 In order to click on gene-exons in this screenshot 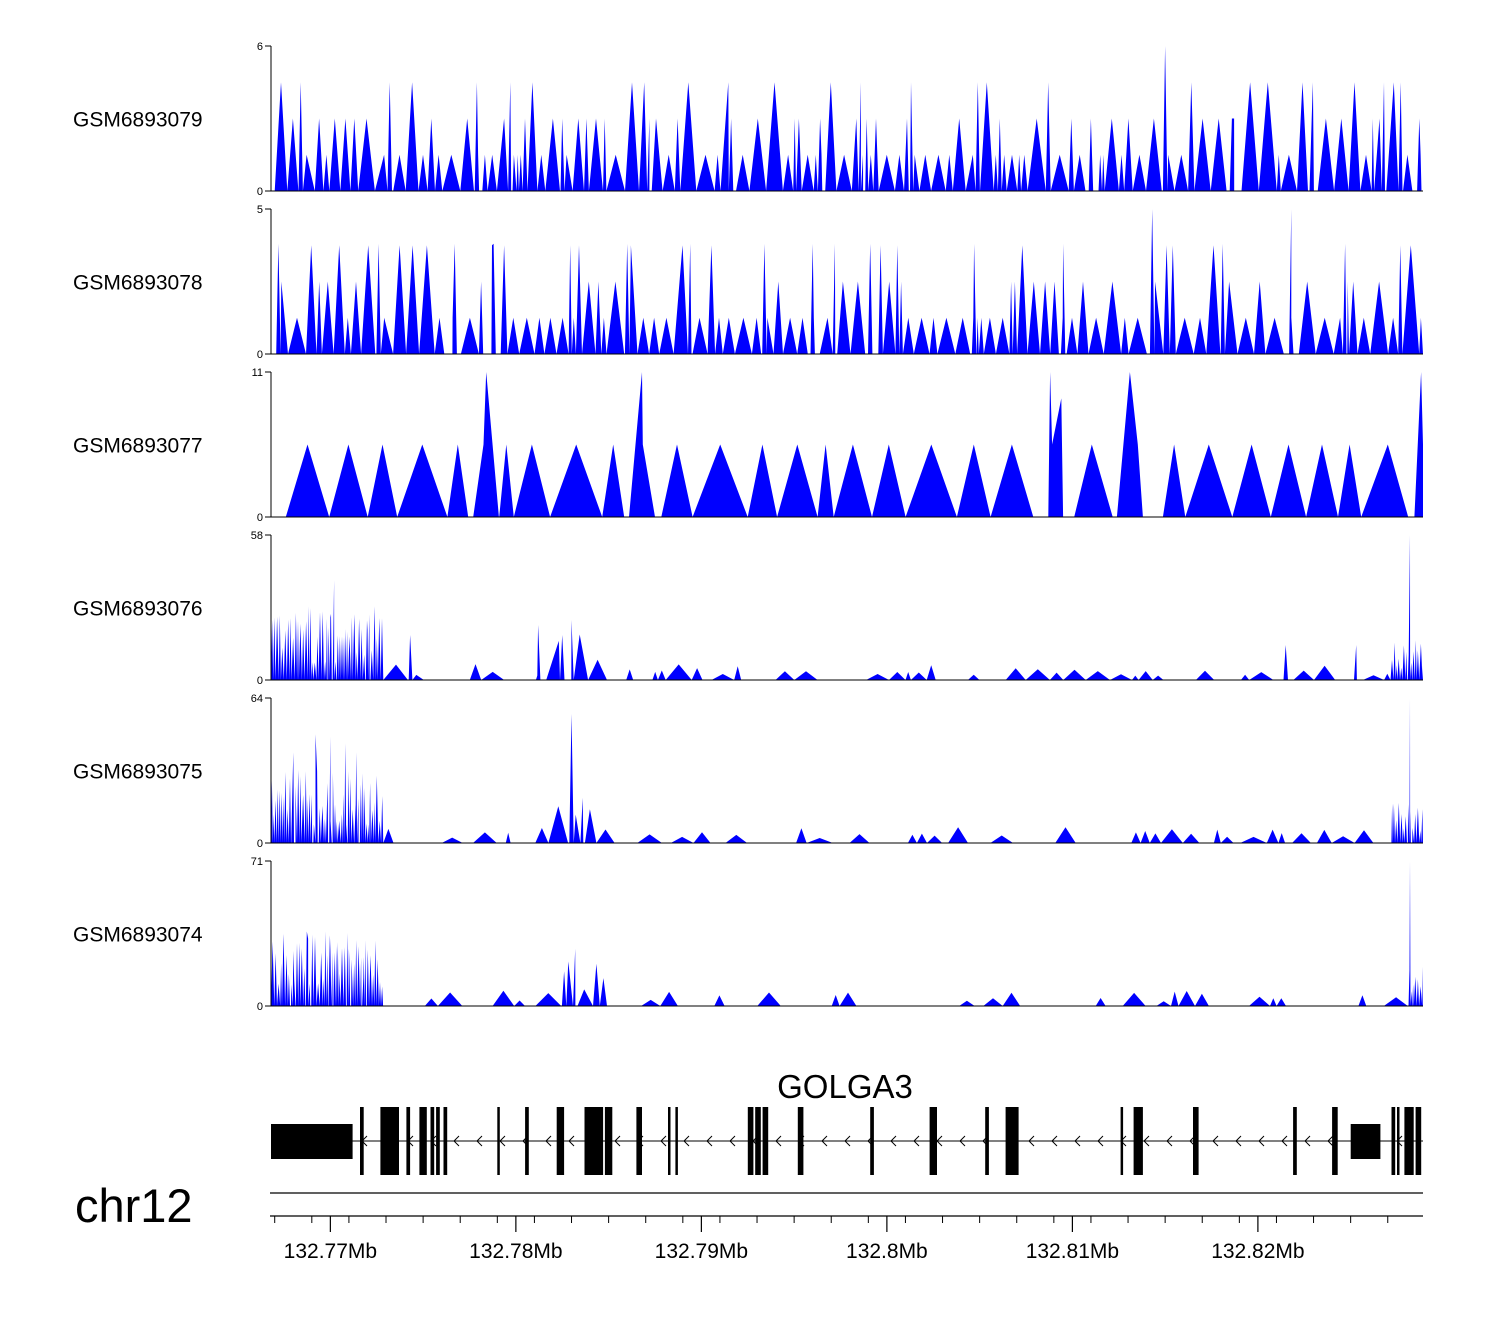, I will do `click(846, 1141)`.